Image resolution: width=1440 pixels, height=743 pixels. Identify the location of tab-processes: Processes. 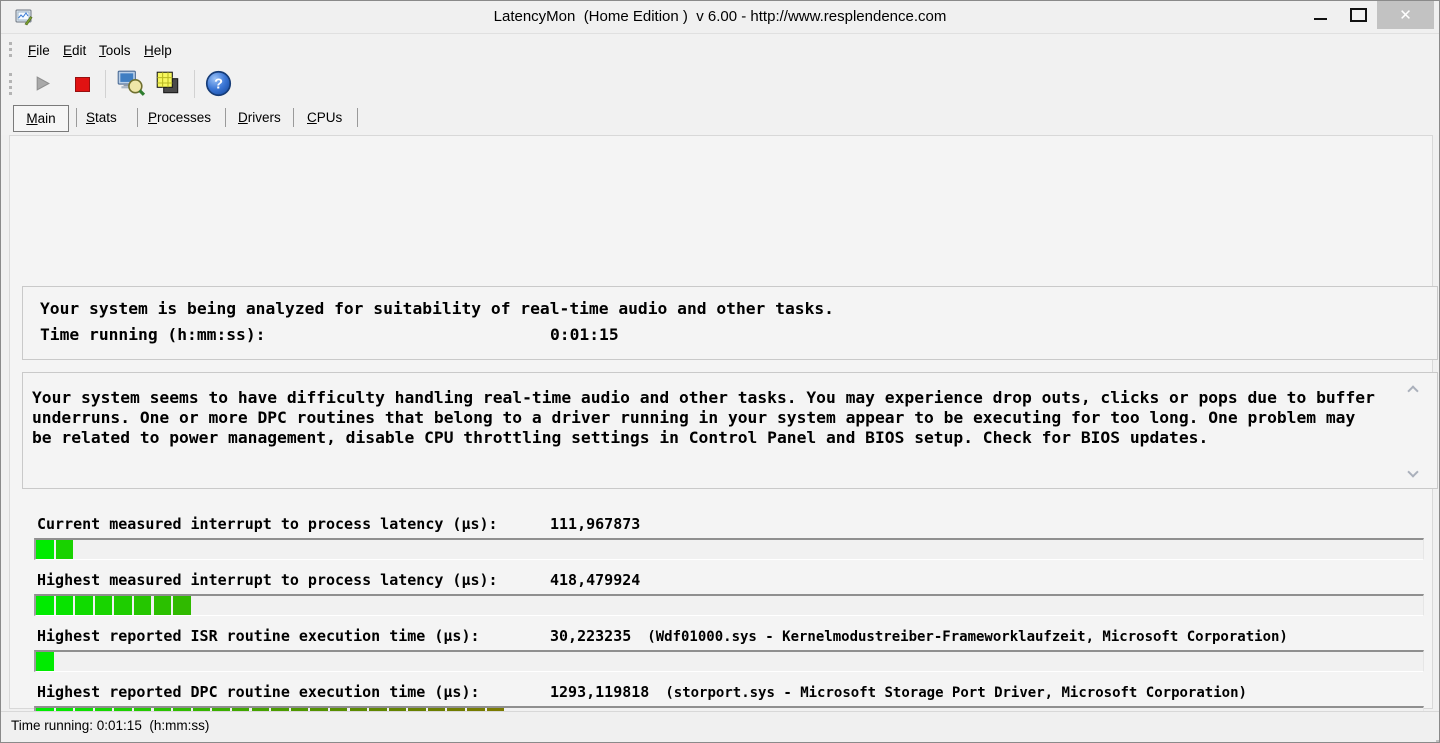
(180, 117).